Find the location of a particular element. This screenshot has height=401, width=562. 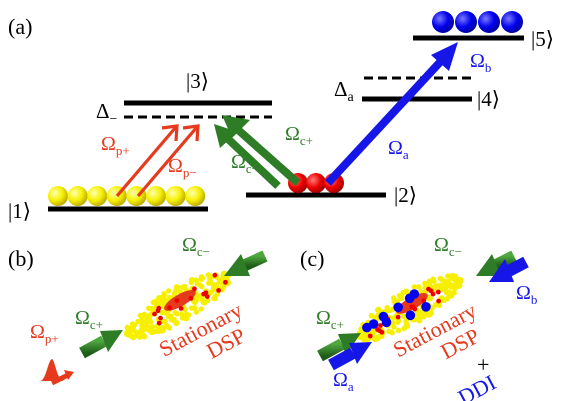

omega-p-minus-label: Ωp− is located at coordinates (182, 167).